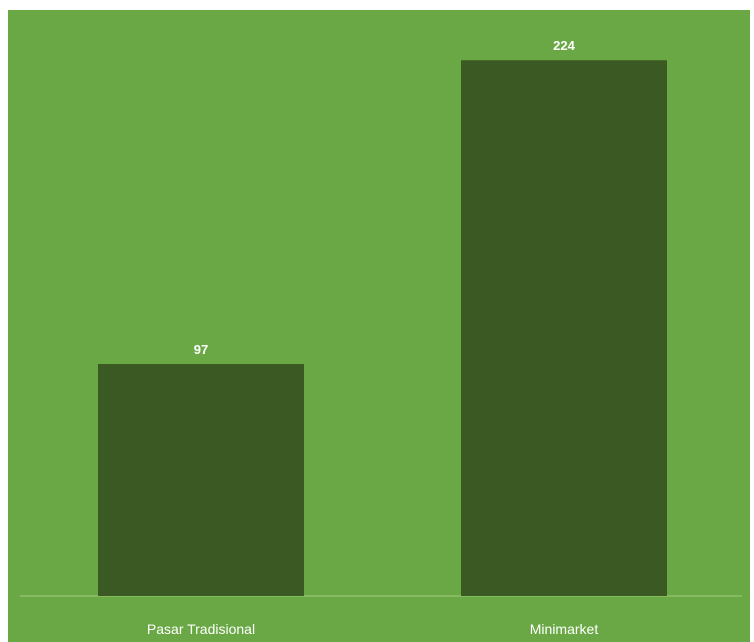  What do you see at coordinates (201, 349) in the screenshot?
I see `data-label-0: 97` at bounding box center [201, 349].